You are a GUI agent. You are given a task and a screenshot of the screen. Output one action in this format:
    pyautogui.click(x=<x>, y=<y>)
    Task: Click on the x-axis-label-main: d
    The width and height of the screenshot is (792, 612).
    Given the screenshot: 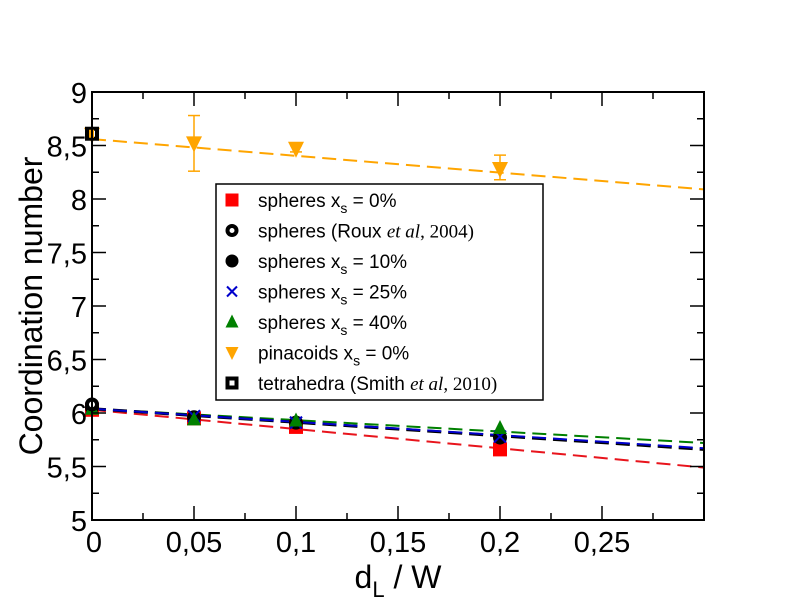 What is the action you would take?
    pyautogui.click(x=364, y=577)
    